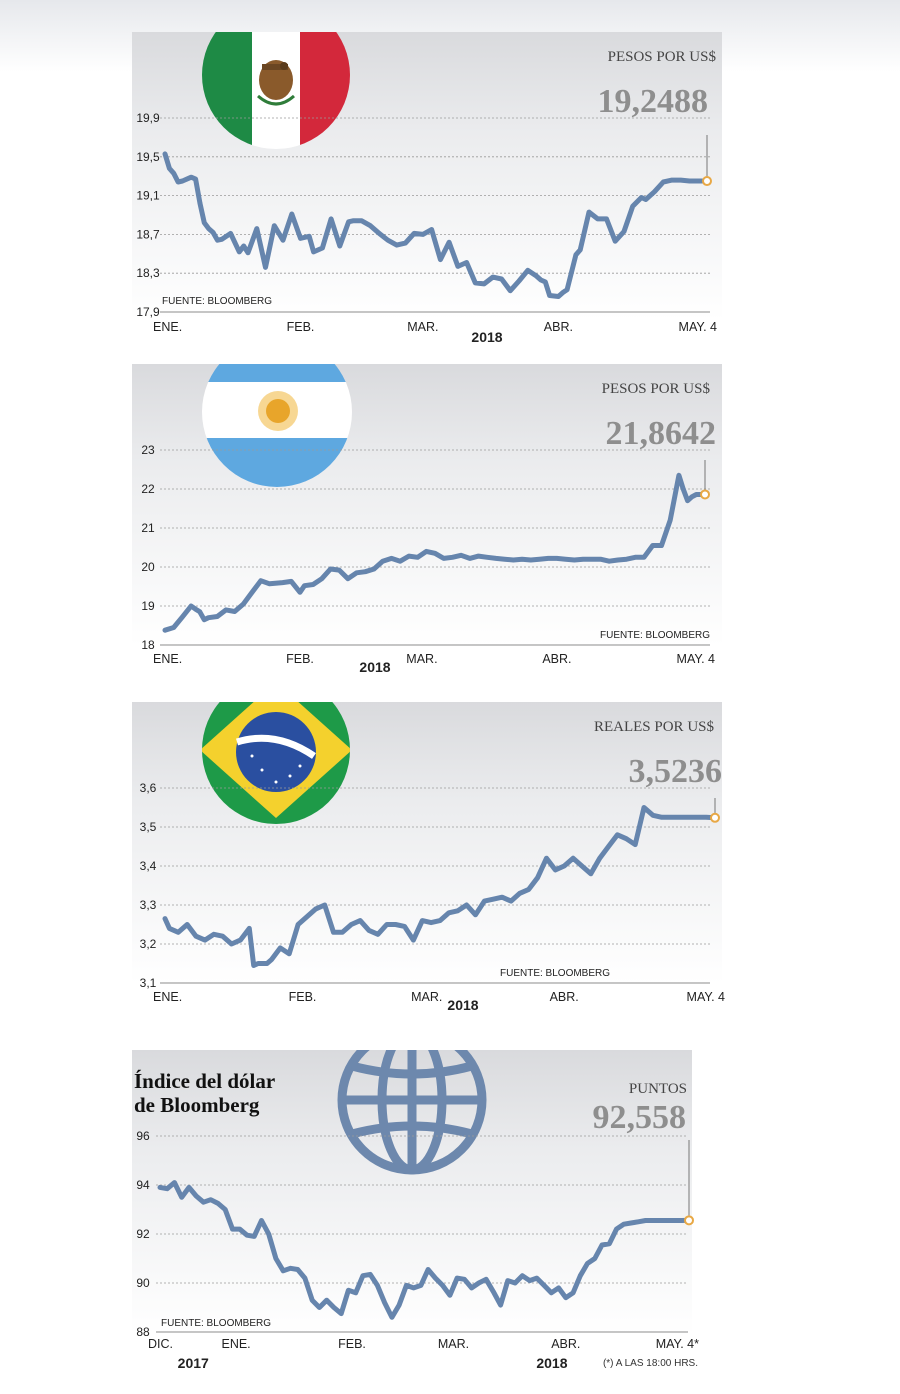 This screenshot has height=1394, width=900. What do you see at coordinates (148, 788) in the screenshot?
I see `y-tick-label: 3,6` at bounding box center [148, 788].